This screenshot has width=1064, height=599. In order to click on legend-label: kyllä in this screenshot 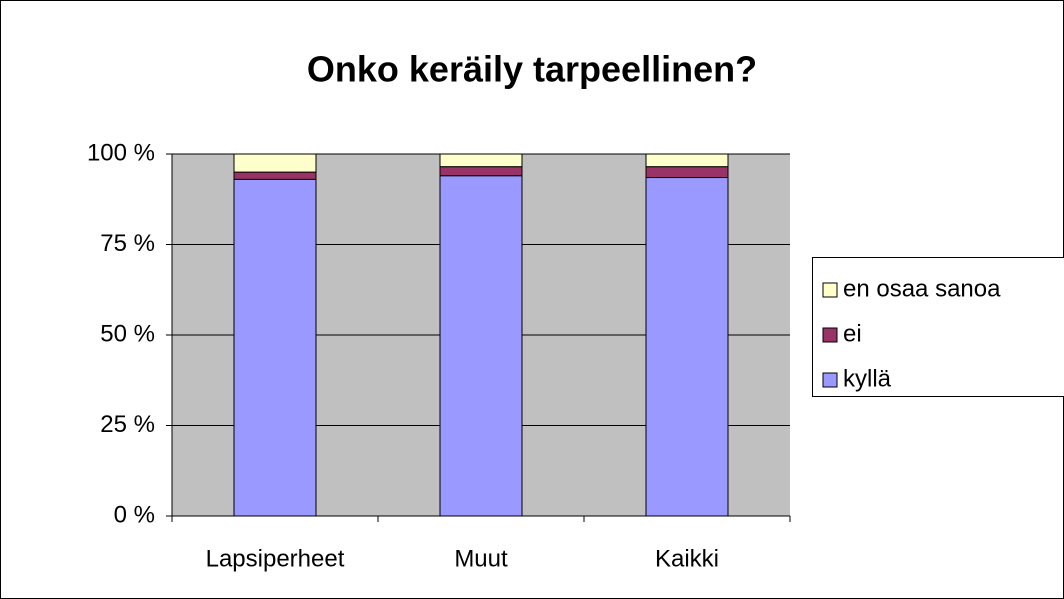, I will do `click(867, 378)`.